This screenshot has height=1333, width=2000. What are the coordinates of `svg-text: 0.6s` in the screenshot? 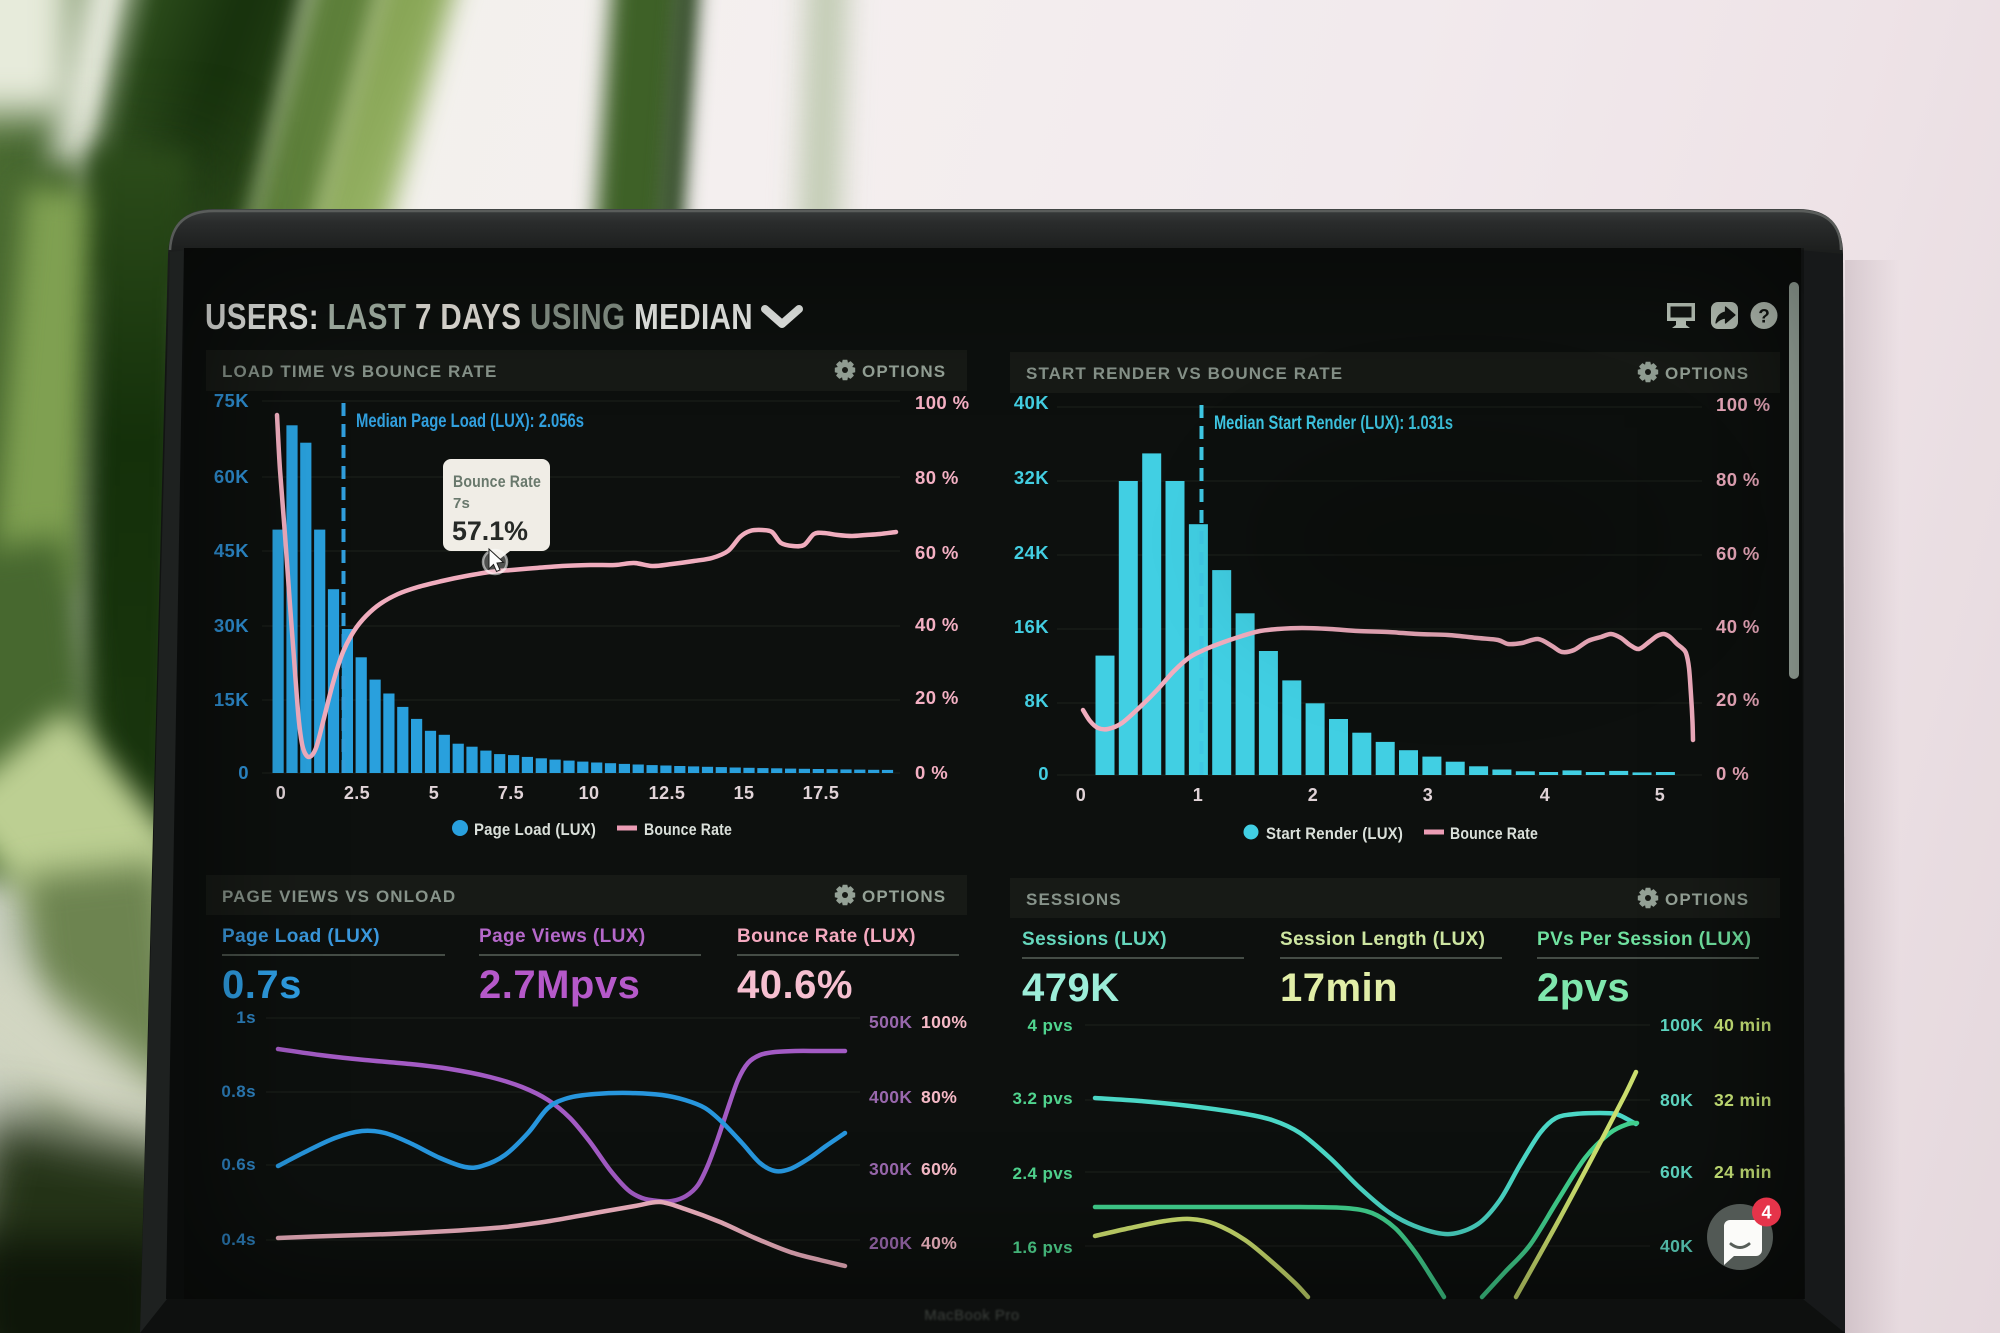 It's located at (238, 1164).